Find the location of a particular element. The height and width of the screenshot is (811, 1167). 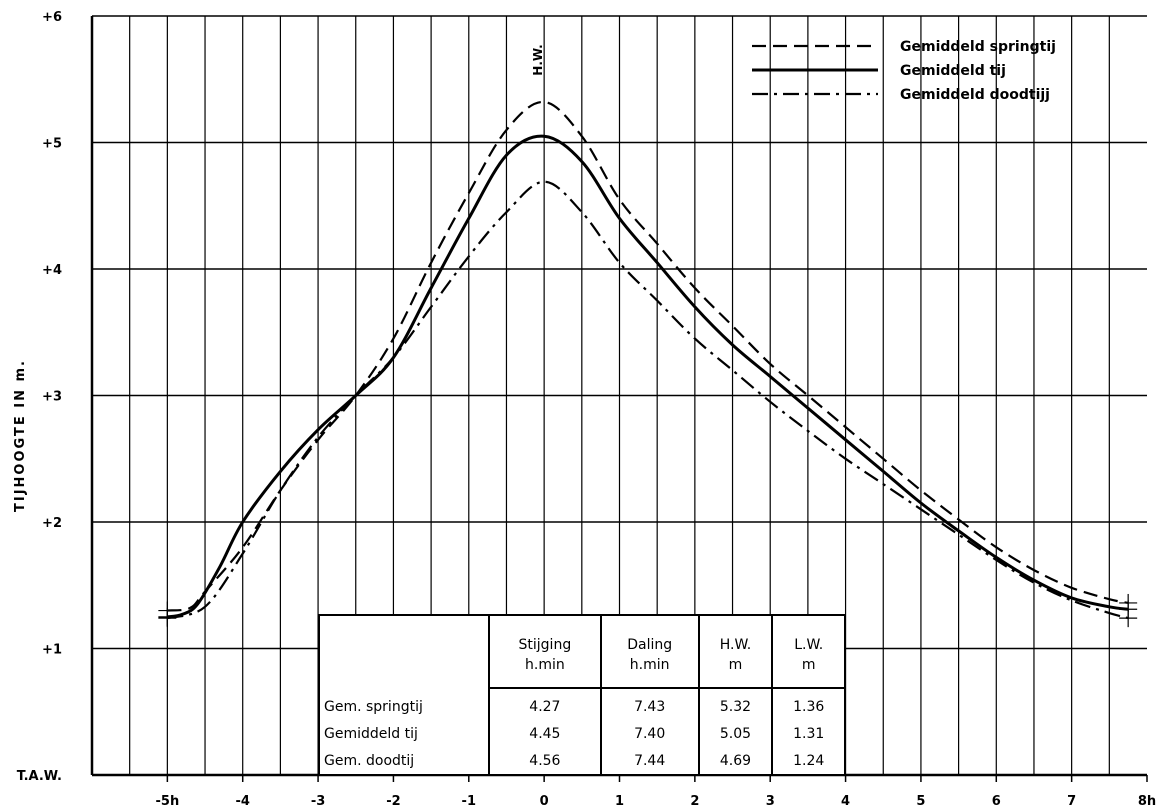

y-tick-label: T.A.W. is located at coordinates (39, 776).